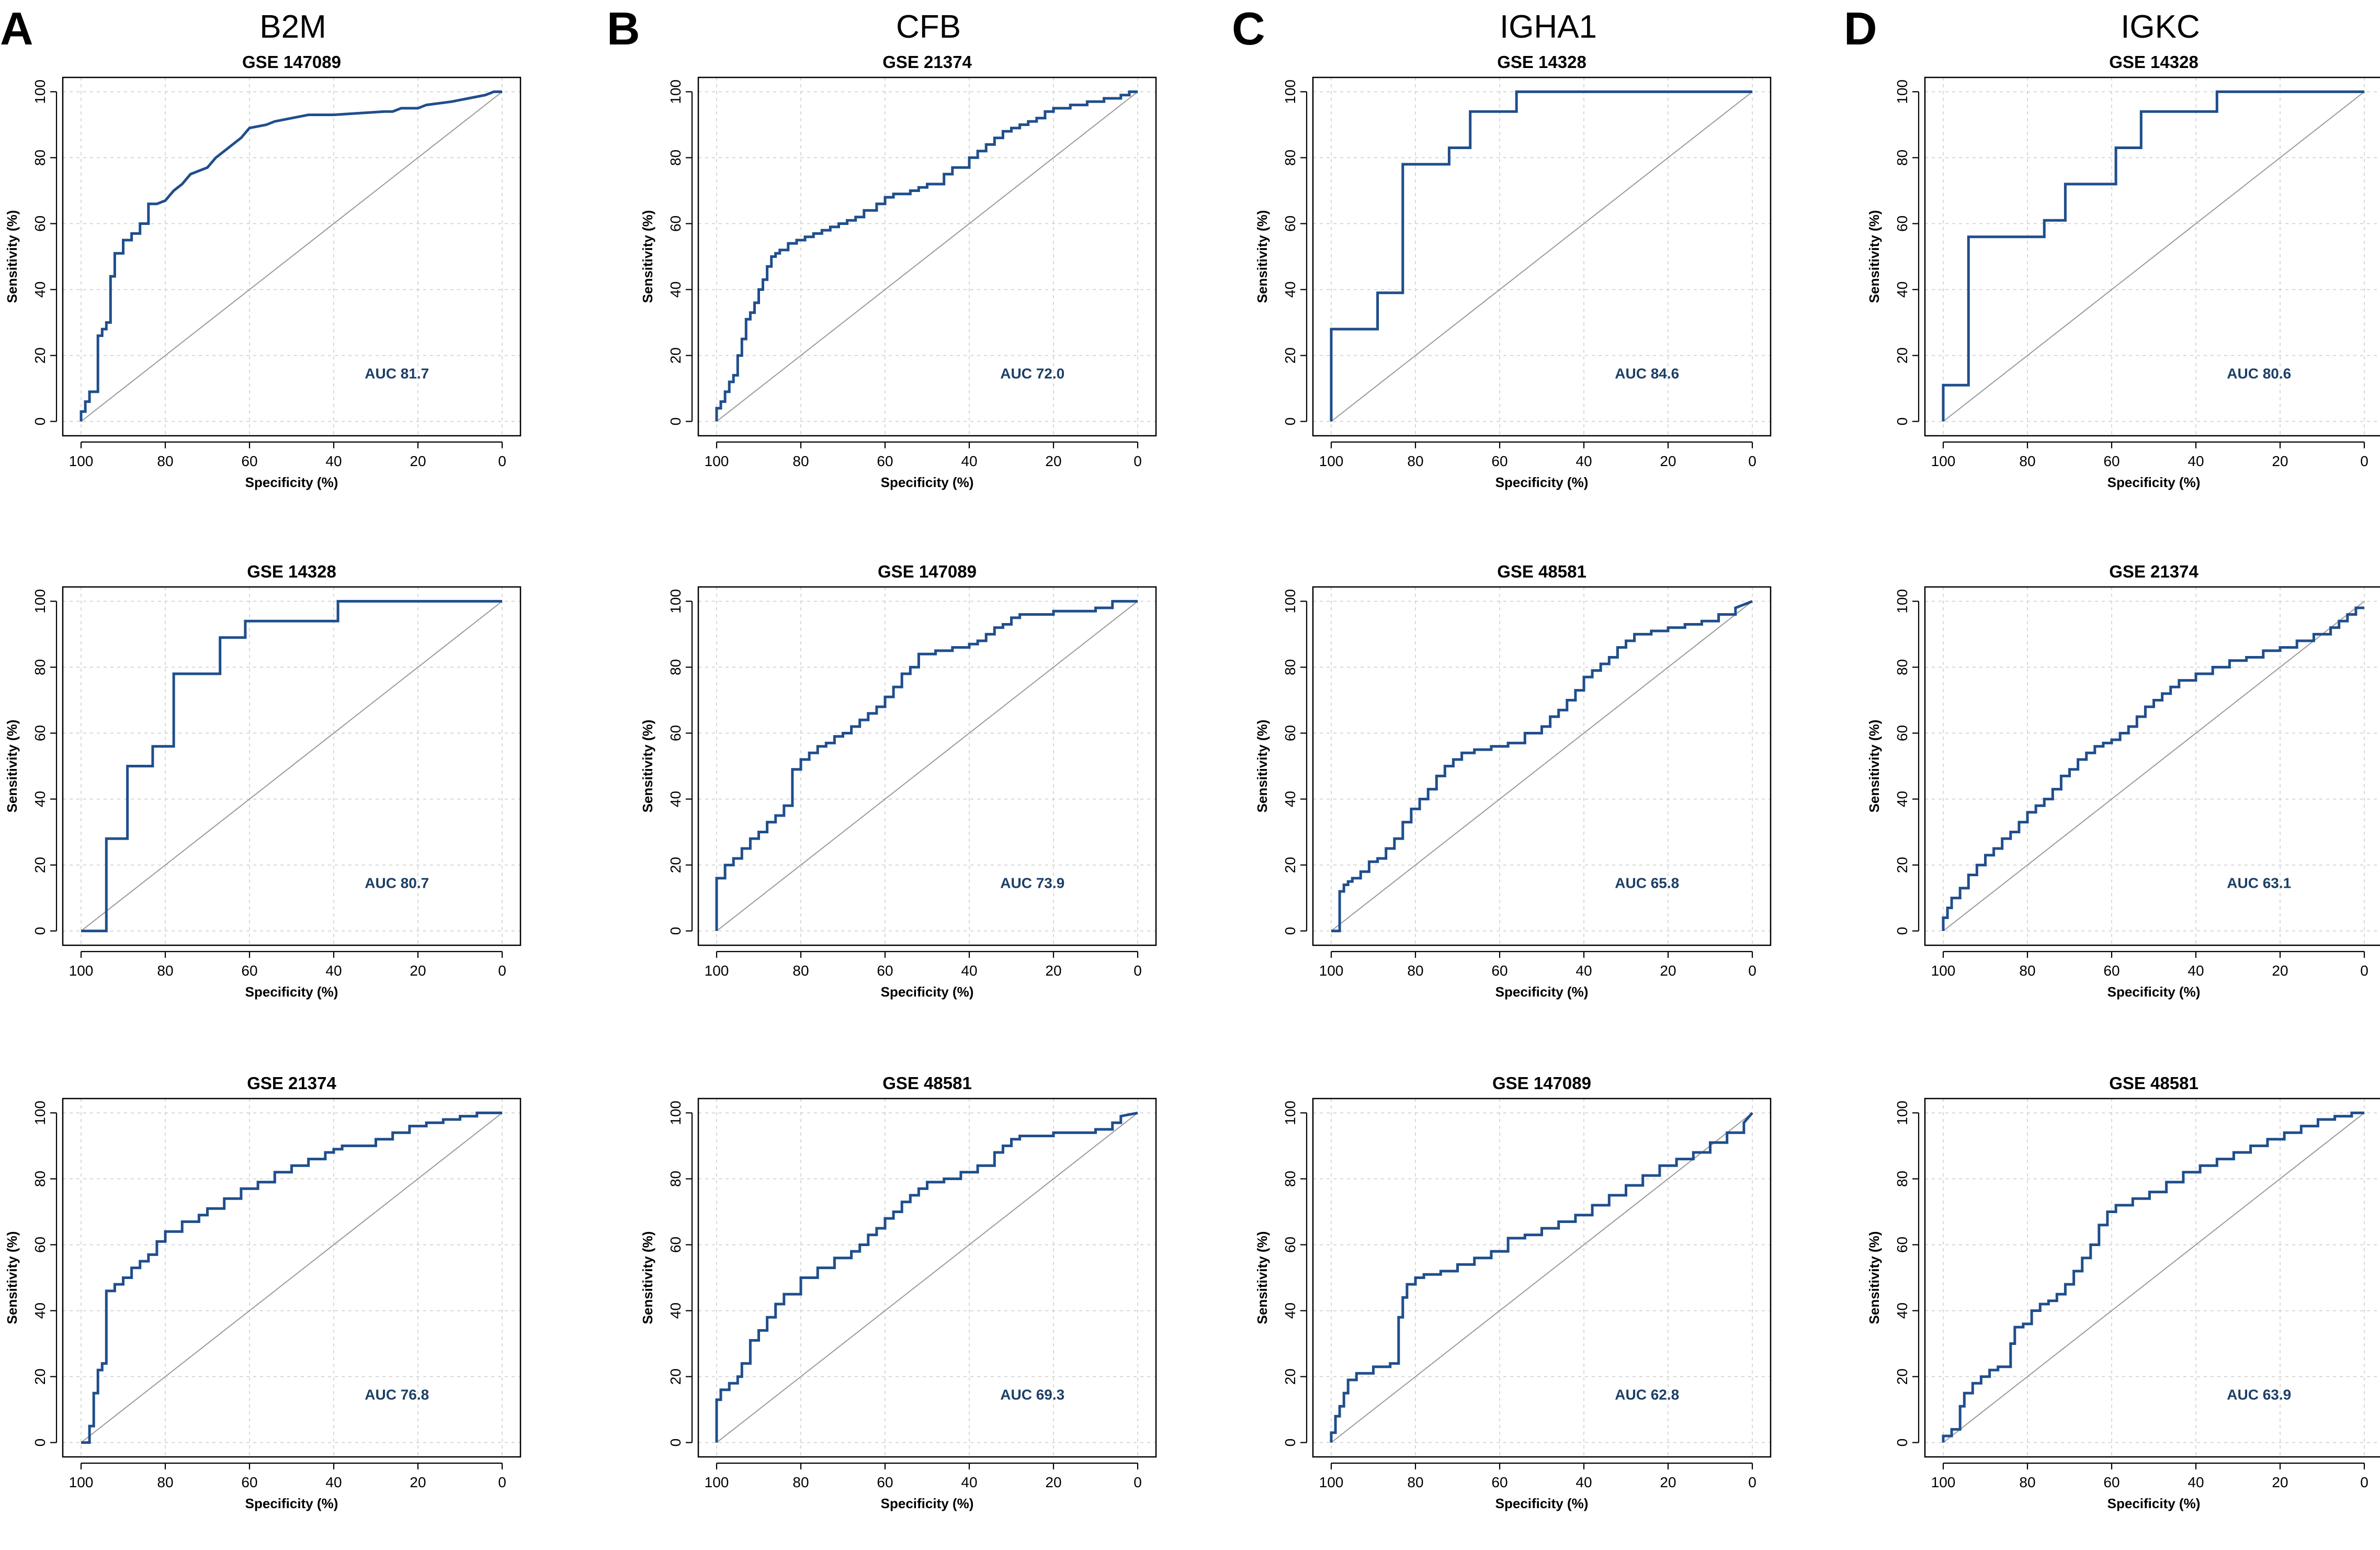 This screenshot has width=2380, height=1550. Describe the element at coordinates (291, 482) in the screenshot. I see `x-axis-label-b2m-1: Specificity (%)` at that location.